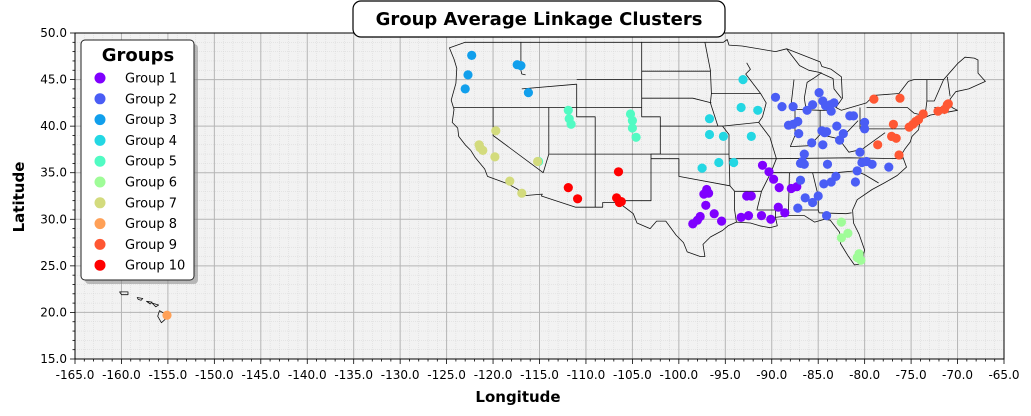 This screenshot has width=1031, height=416. I want to click on x-tick-label: -65.0, so click(1003, 375).